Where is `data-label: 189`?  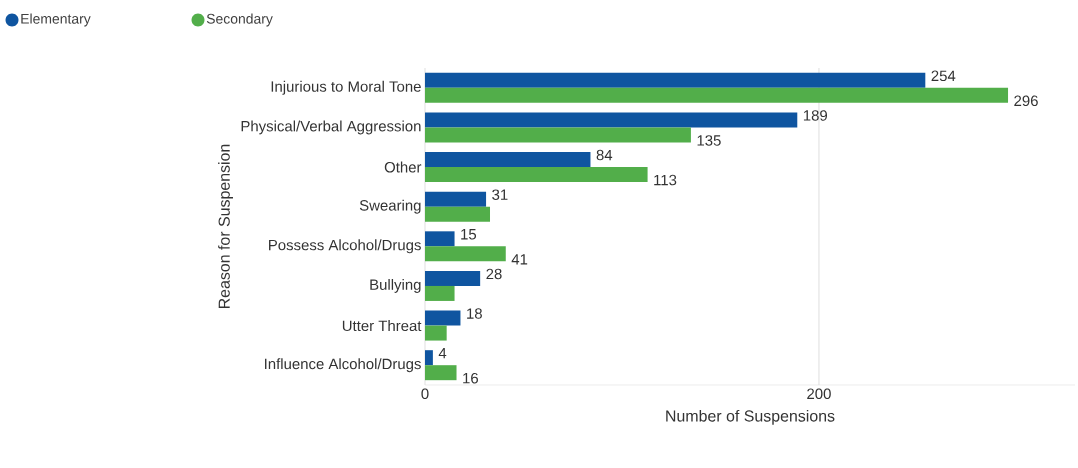 data-label: 189 is located at coordinates (815, 115).